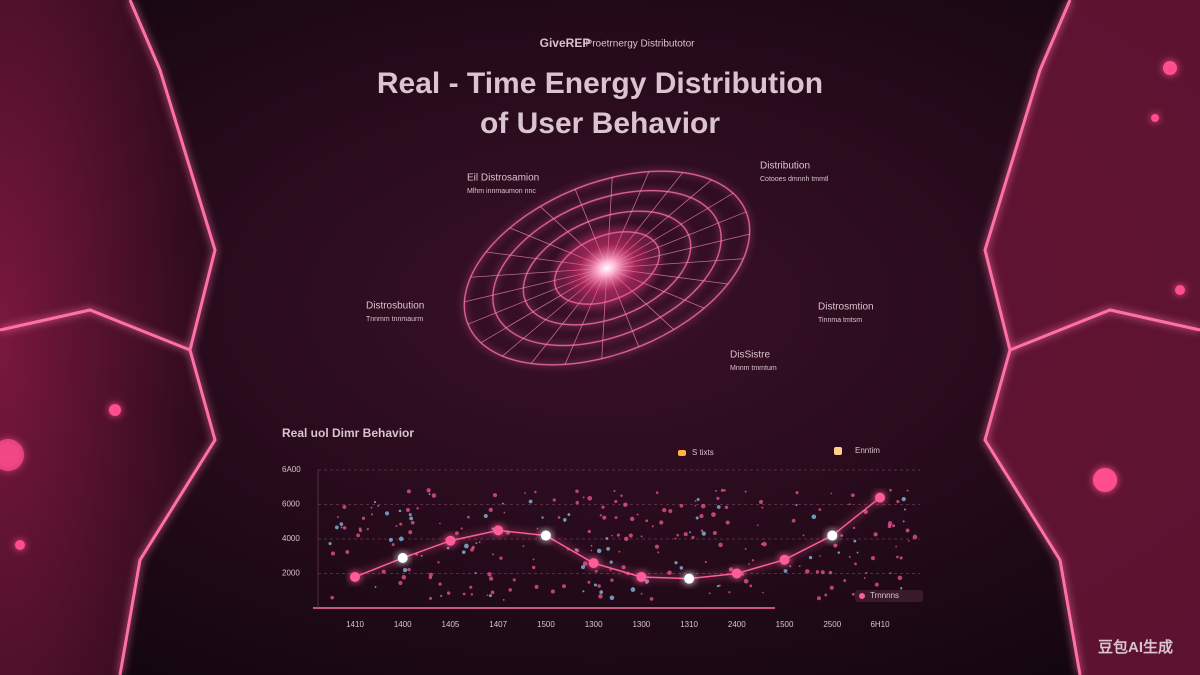 The height and width of the screenshot is (675, 1200). Describe the element at coordinates (867, 450) in the screenshot. I see `legend-label: Enntim` at that location.